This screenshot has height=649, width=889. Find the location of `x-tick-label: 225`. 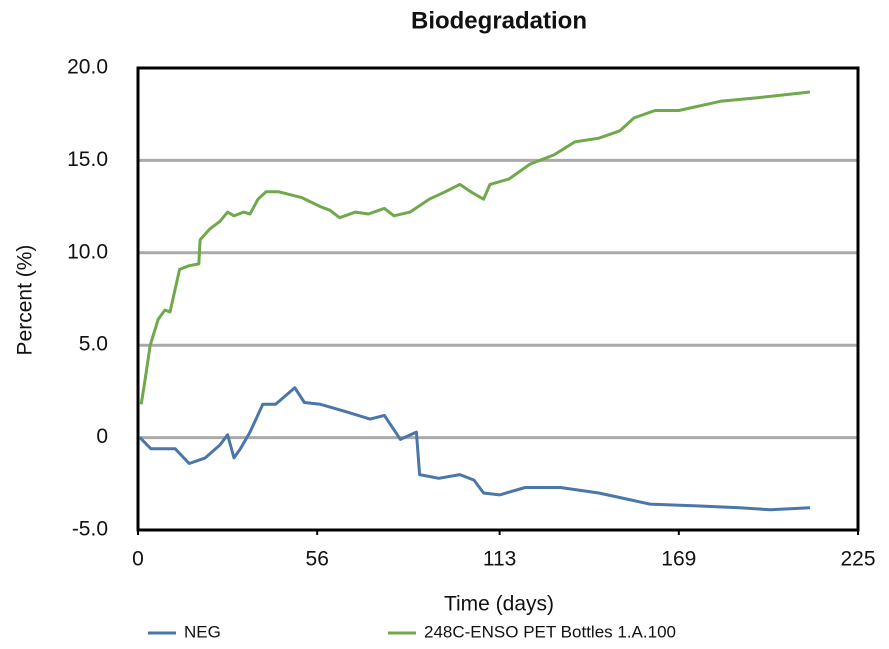

x-tick-label: 225 is located at coordinates (857, 559).